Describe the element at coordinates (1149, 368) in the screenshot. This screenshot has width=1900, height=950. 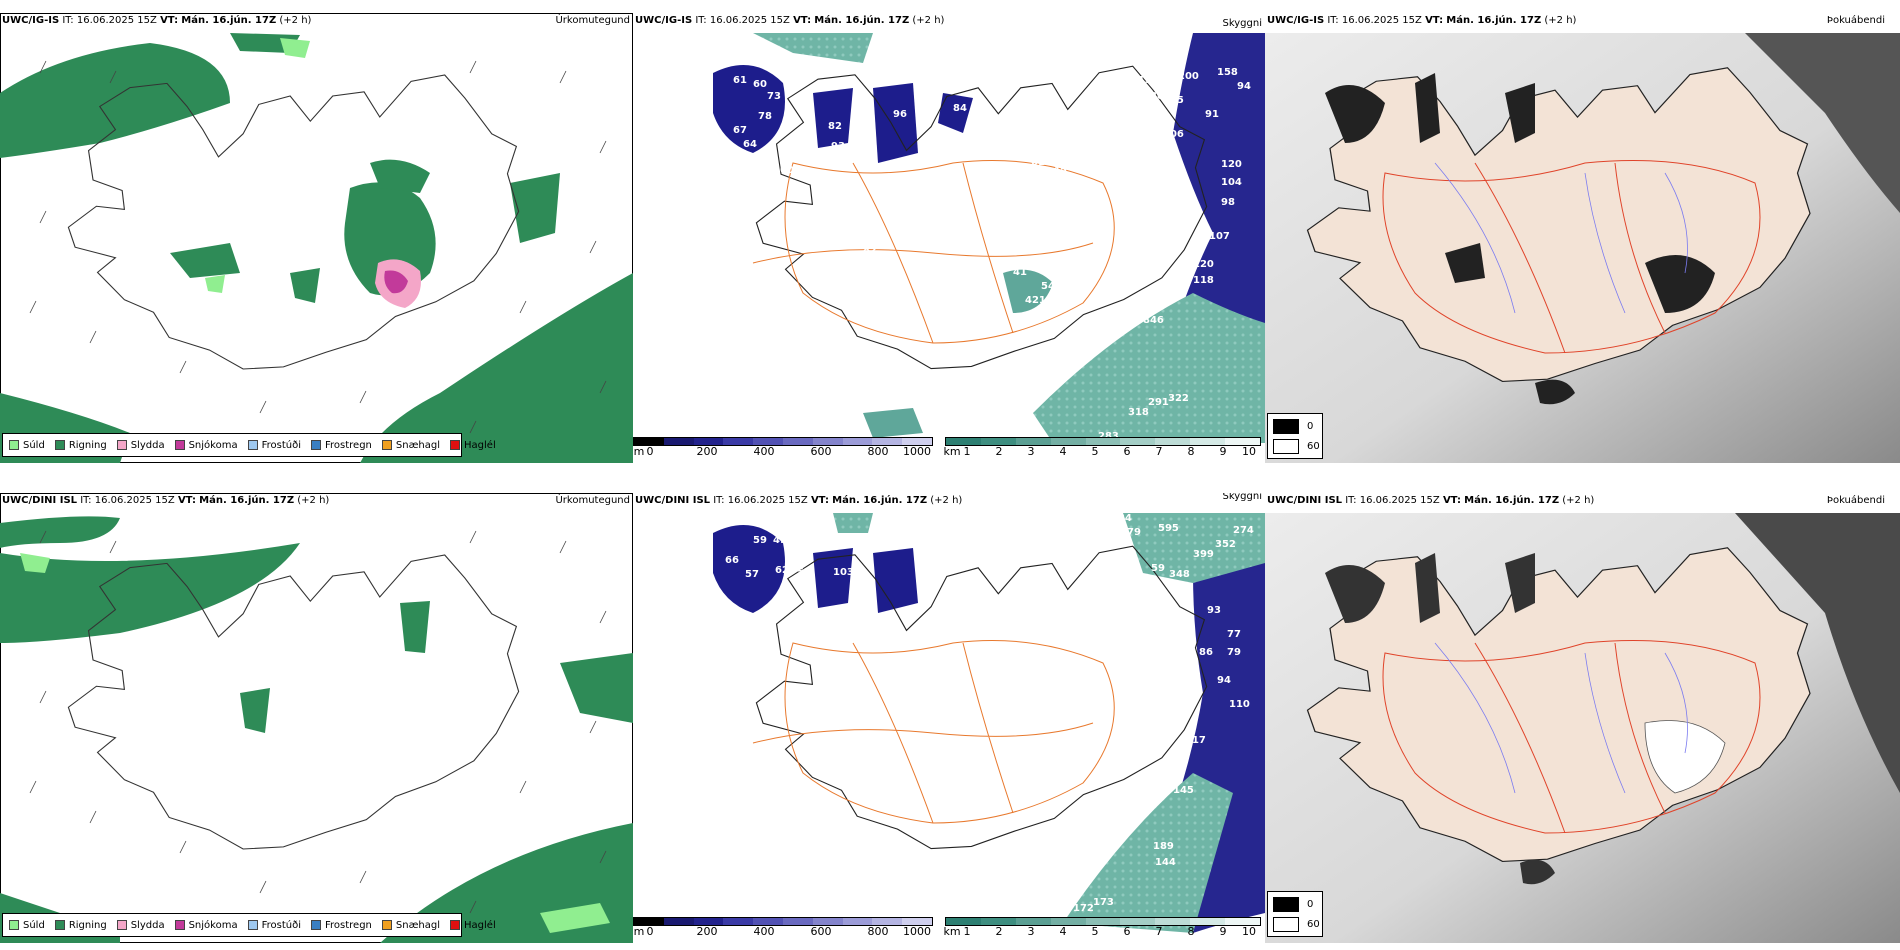
I see `mid-vis-sea-east` at that location.